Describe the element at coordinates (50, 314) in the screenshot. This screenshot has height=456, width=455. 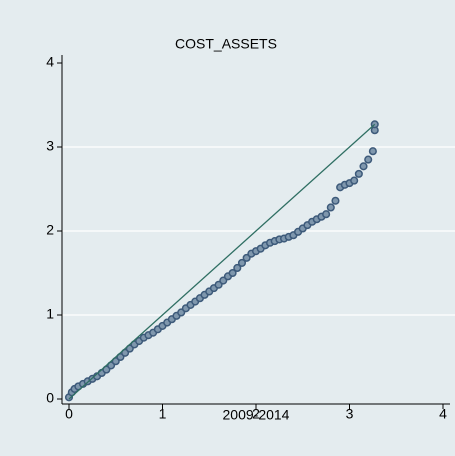
I see `y-tick-label: 1` at that location.